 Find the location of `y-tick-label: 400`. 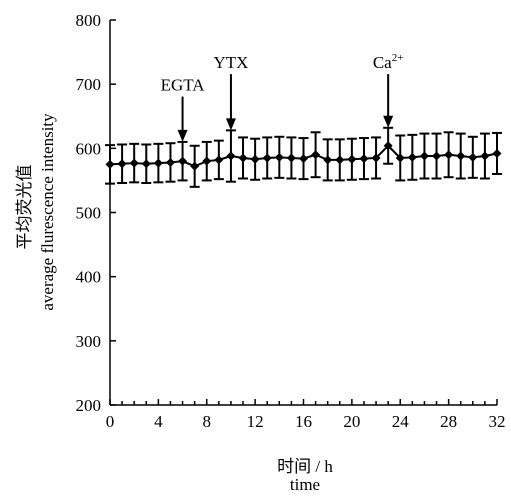

y-tick-label: 400 is located at coordinates (89, 277).